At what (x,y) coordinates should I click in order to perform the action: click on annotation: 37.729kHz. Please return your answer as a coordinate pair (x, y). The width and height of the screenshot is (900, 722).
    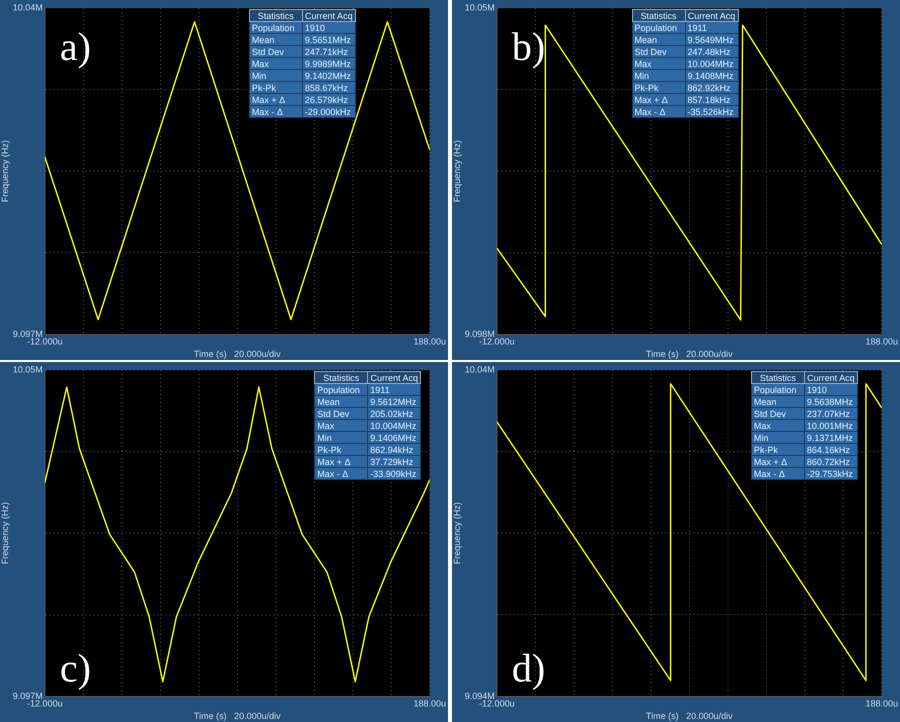
    Looking at the image, I should click on (394, 462).